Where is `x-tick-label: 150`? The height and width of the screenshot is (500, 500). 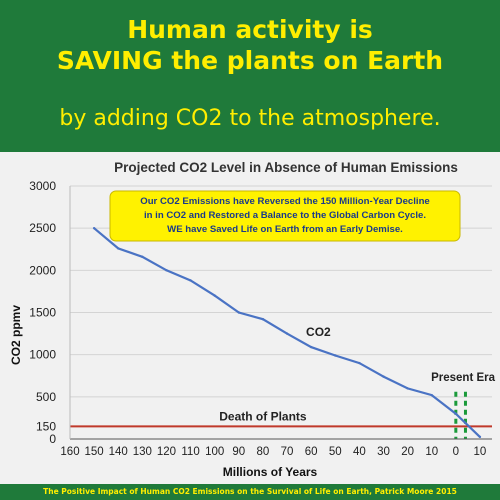
x-tick-label: 150 is located at coordinates (94, 452).